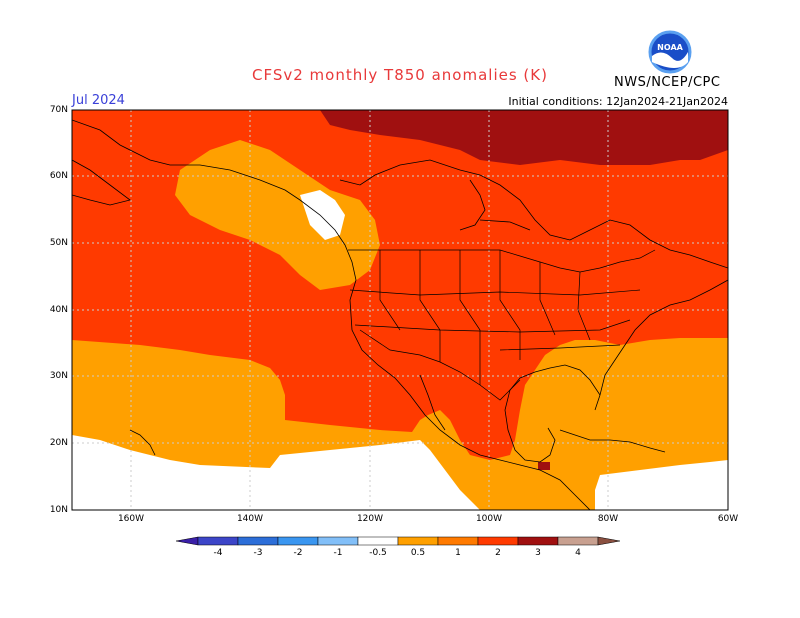  I want to click on anomaly-region-2-3-central-america, so click(544, 466).